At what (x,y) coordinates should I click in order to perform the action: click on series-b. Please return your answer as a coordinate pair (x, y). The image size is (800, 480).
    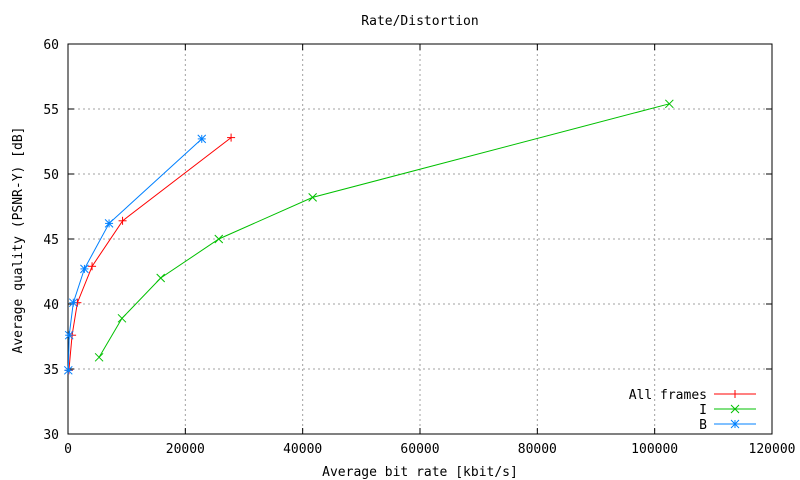
    Looking at the image, I should click on (135, 254).